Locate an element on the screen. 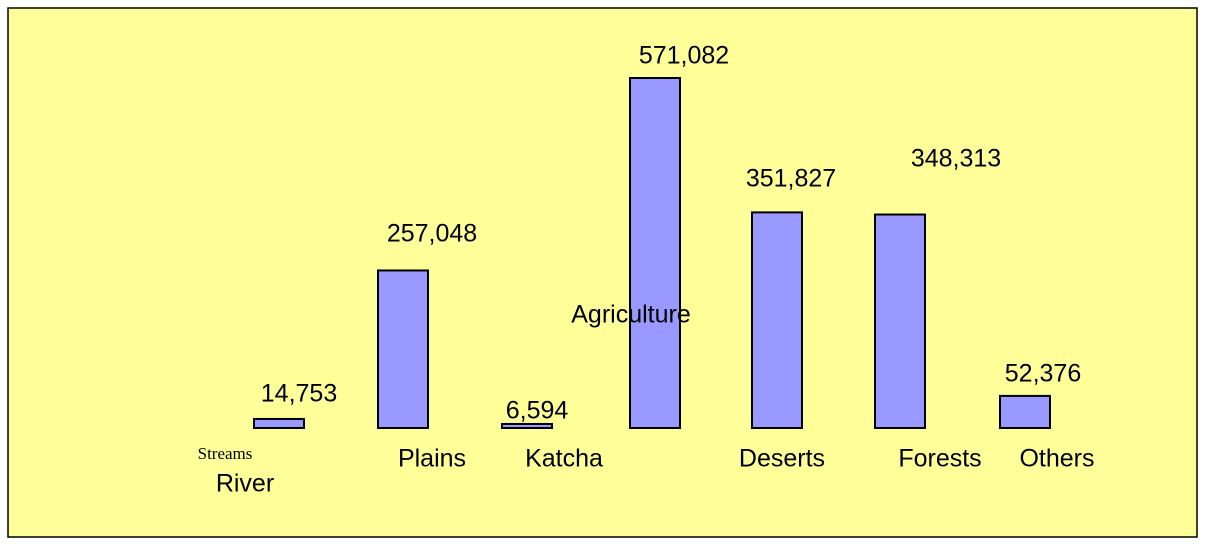  category-label: Plains is located at coordinates (432, 459).